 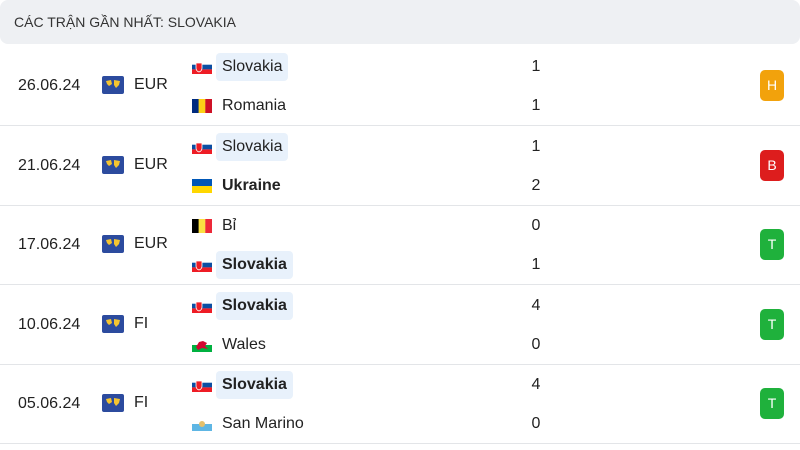 I want to click on team-name: Ukraine, so click(x=251, y=185).